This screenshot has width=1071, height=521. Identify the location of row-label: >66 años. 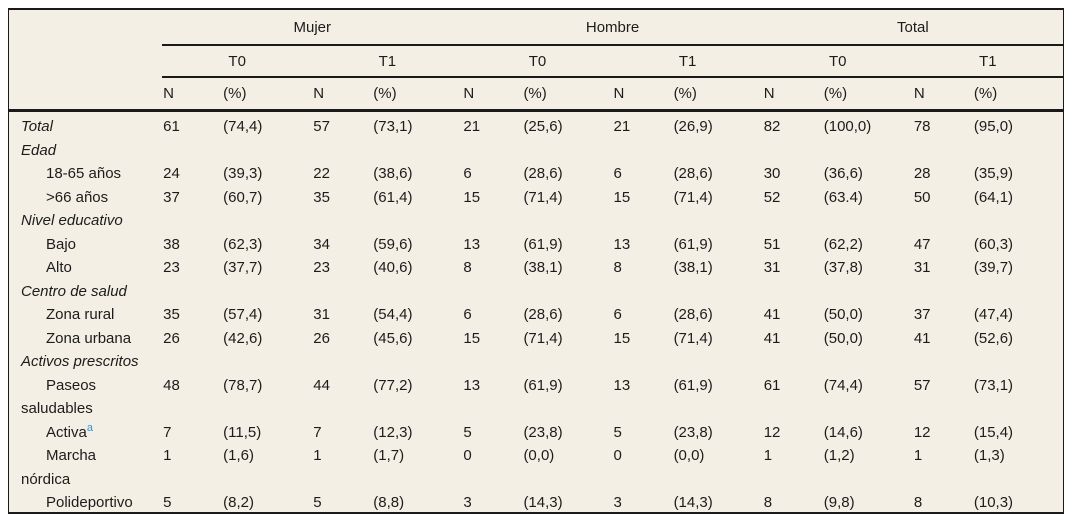
(85, 198).